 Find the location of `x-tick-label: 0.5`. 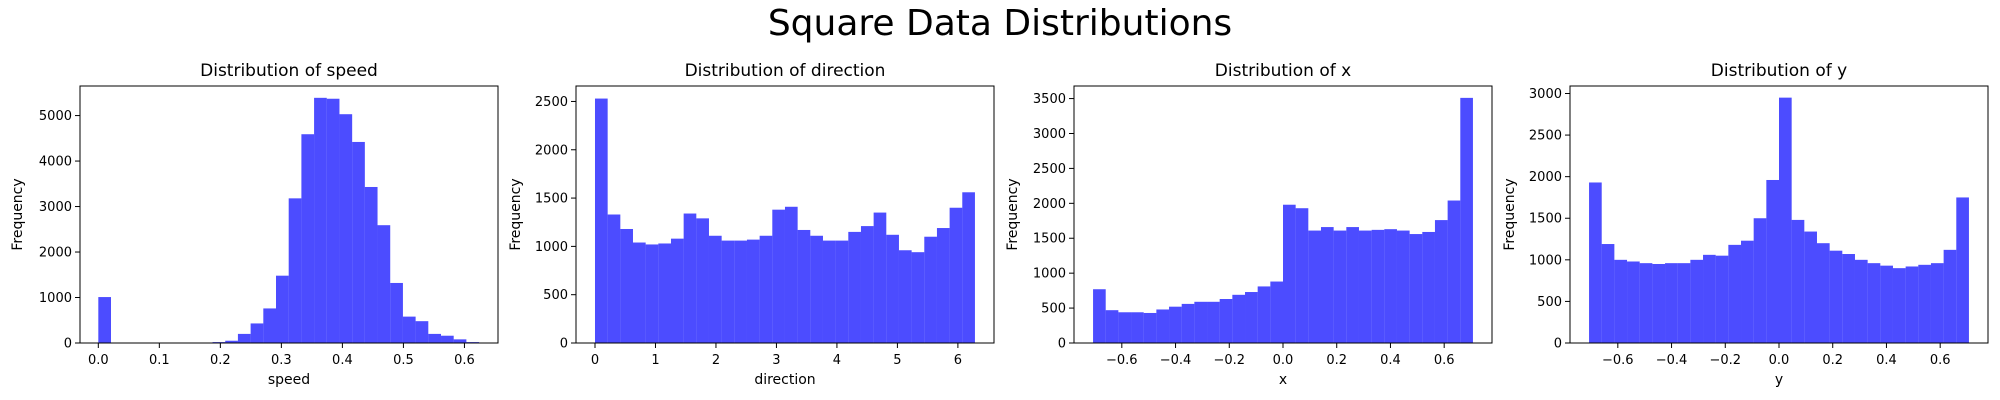

x-tick-label: 0.5 is located at coordinates (403, 360).